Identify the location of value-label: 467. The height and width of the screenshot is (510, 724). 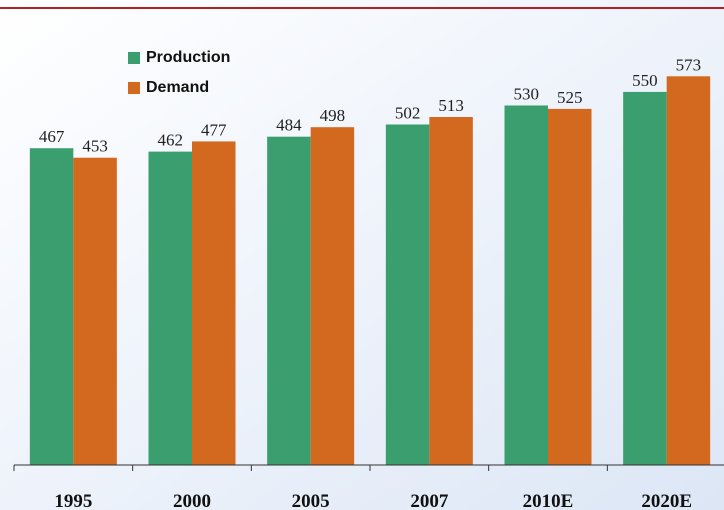
(52, 136).